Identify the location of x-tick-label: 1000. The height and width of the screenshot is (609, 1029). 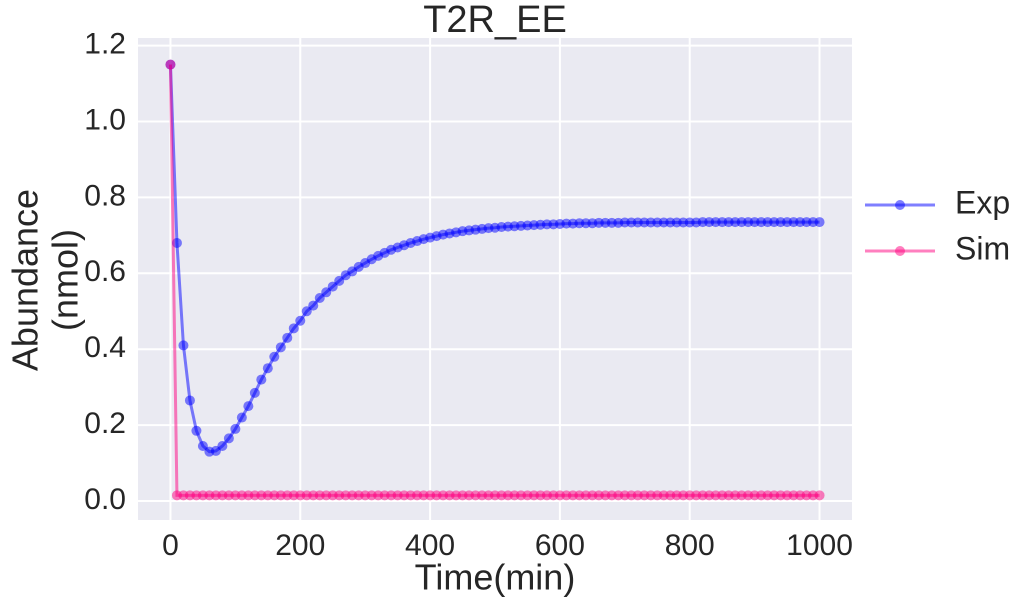
(819, 545).